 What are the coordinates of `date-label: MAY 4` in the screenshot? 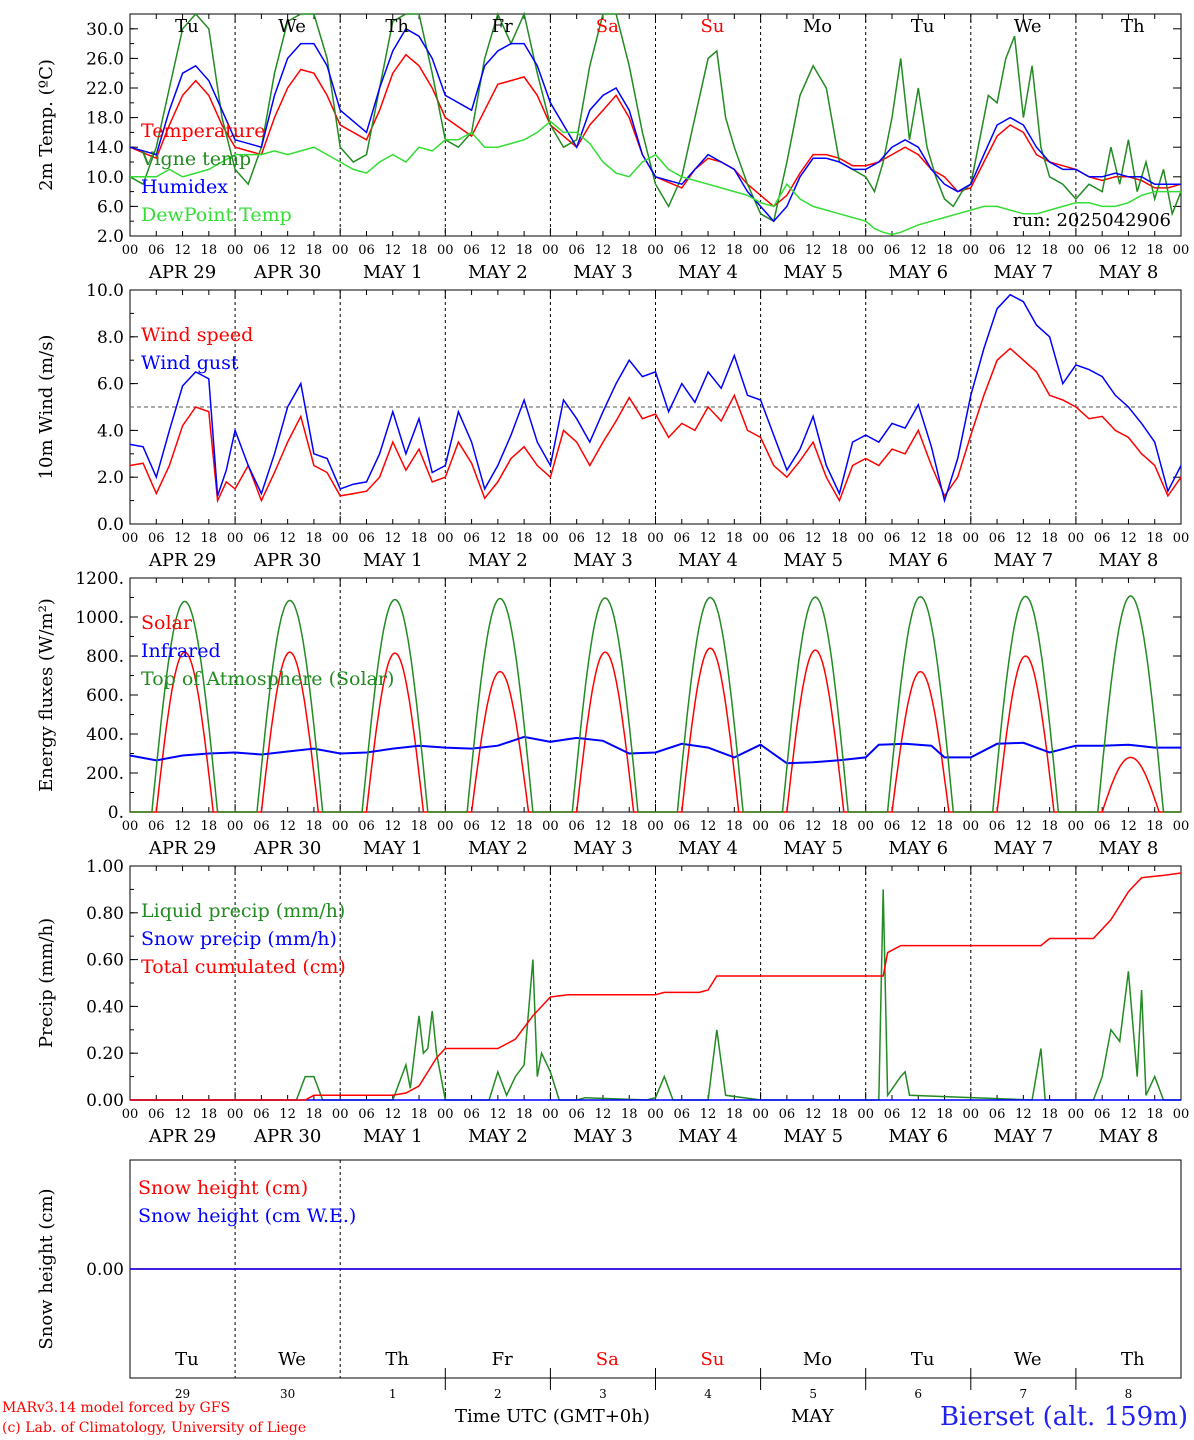 It's located at (708, 1136).